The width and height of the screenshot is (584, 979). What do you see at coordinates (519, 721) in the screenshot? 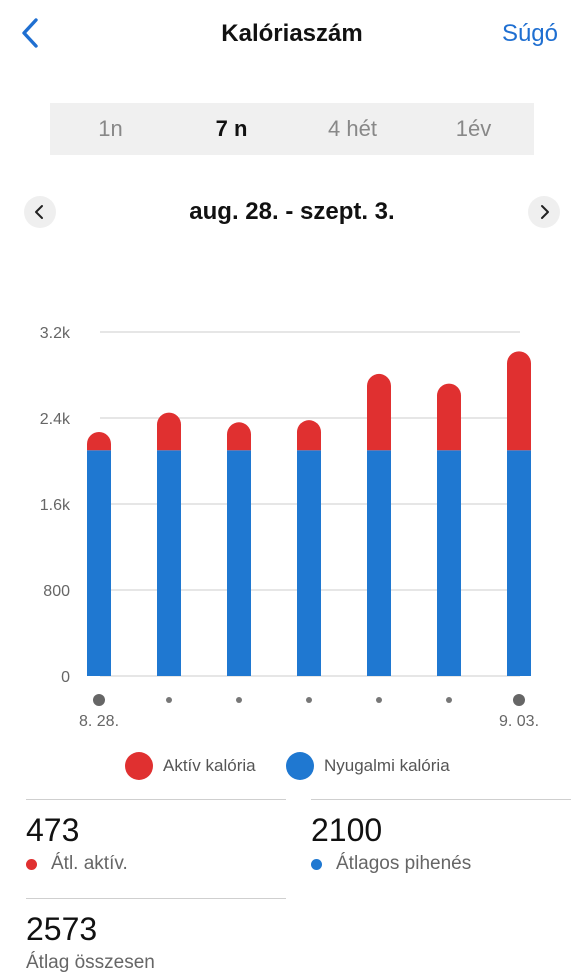
I see `x-tick-label: 9. 03.` at bounding box center [519, 721].